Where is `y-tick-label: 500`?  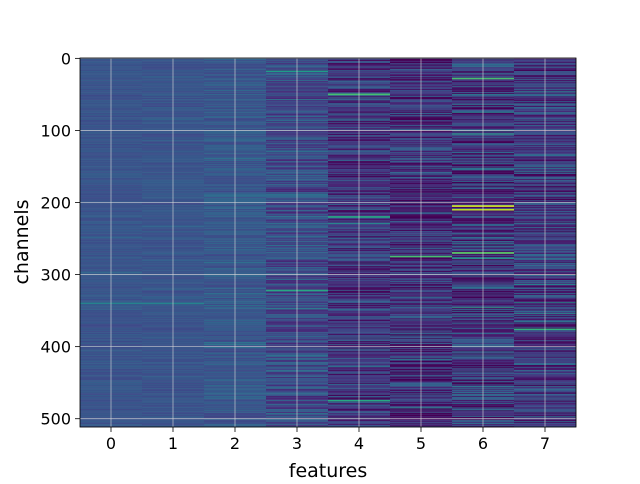 y-tick-label: 500 is located at coordinates (55, 419).